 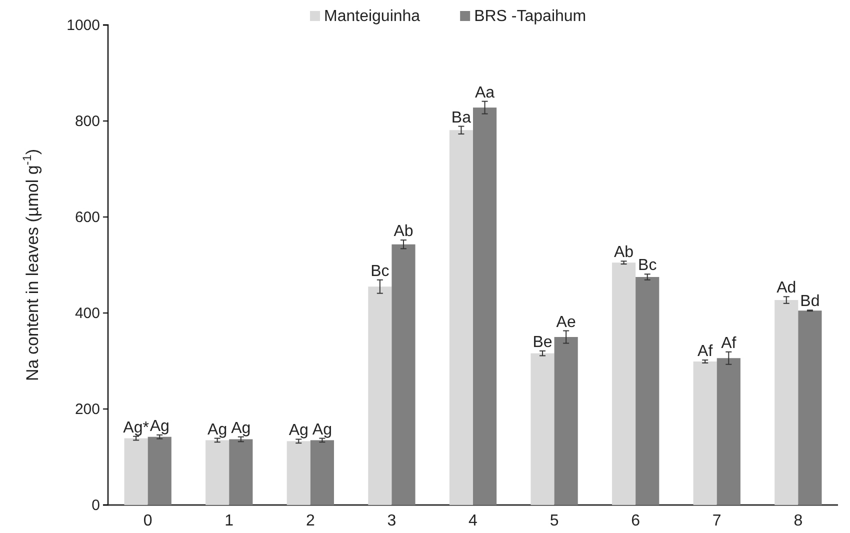 I want to click on x-tick-label: 8, so click(x=798, y=521).